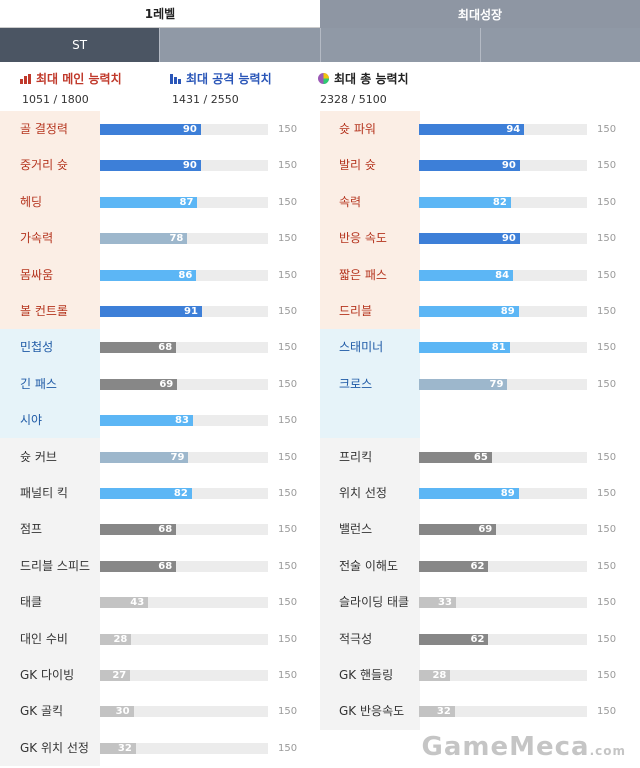  What do you see at coordinates (485, 530) in the screenshot?
I see `stat-value: 69` at bounding box center [485, 530].